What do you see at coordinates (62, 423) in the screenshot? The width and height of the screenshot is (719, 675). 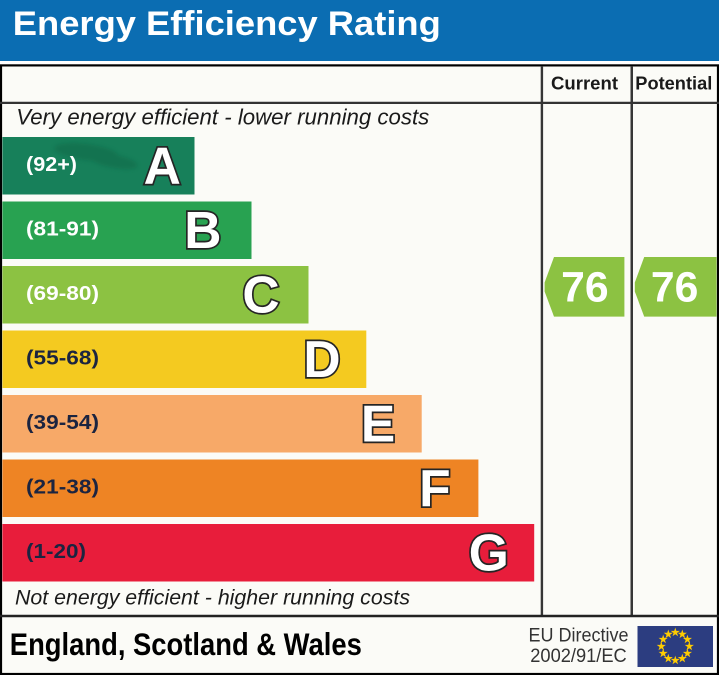 I see `svg-text: (39-54)` at bounding box center [62, 423].